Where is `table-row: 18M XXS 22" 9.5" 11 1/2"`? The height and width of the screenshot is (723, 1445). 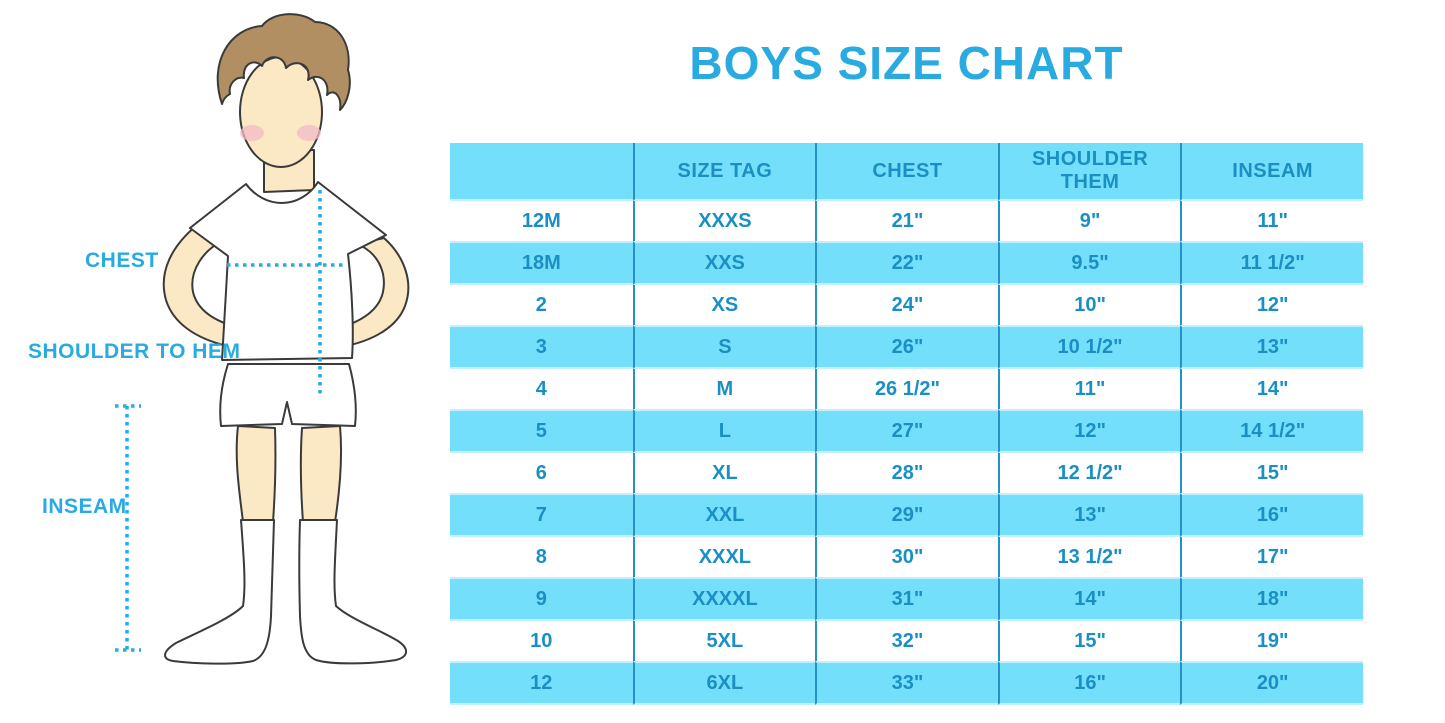 table-row: 18M XXS 22" 9.5" 11 1/2" is located at coordinates (906, 263).